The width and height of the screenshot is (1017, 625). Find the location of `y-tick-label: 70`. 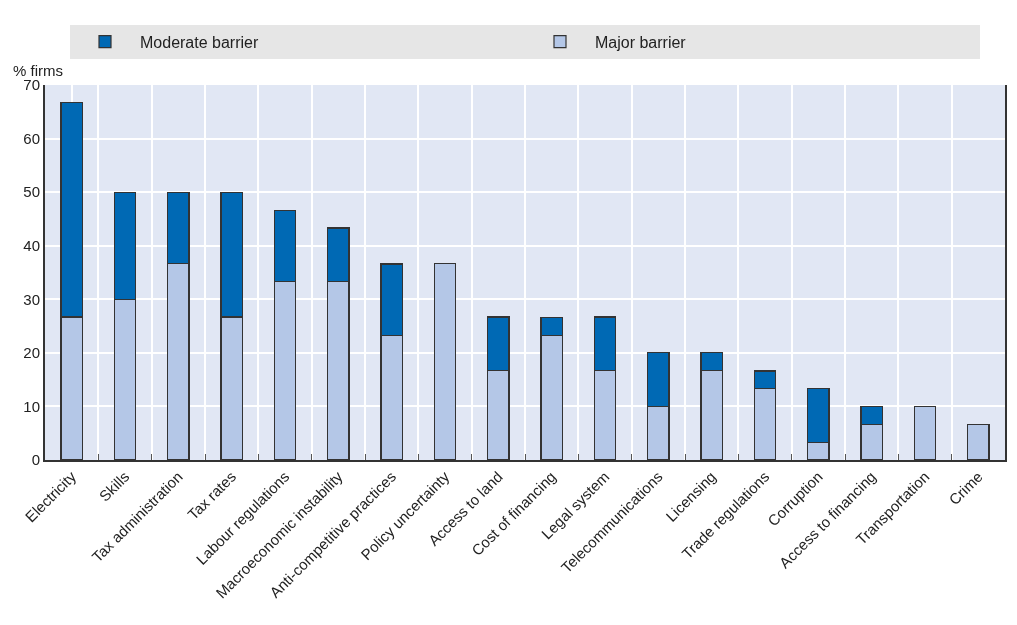

y-tick-label: 70 is located at coordinates (31, 85).